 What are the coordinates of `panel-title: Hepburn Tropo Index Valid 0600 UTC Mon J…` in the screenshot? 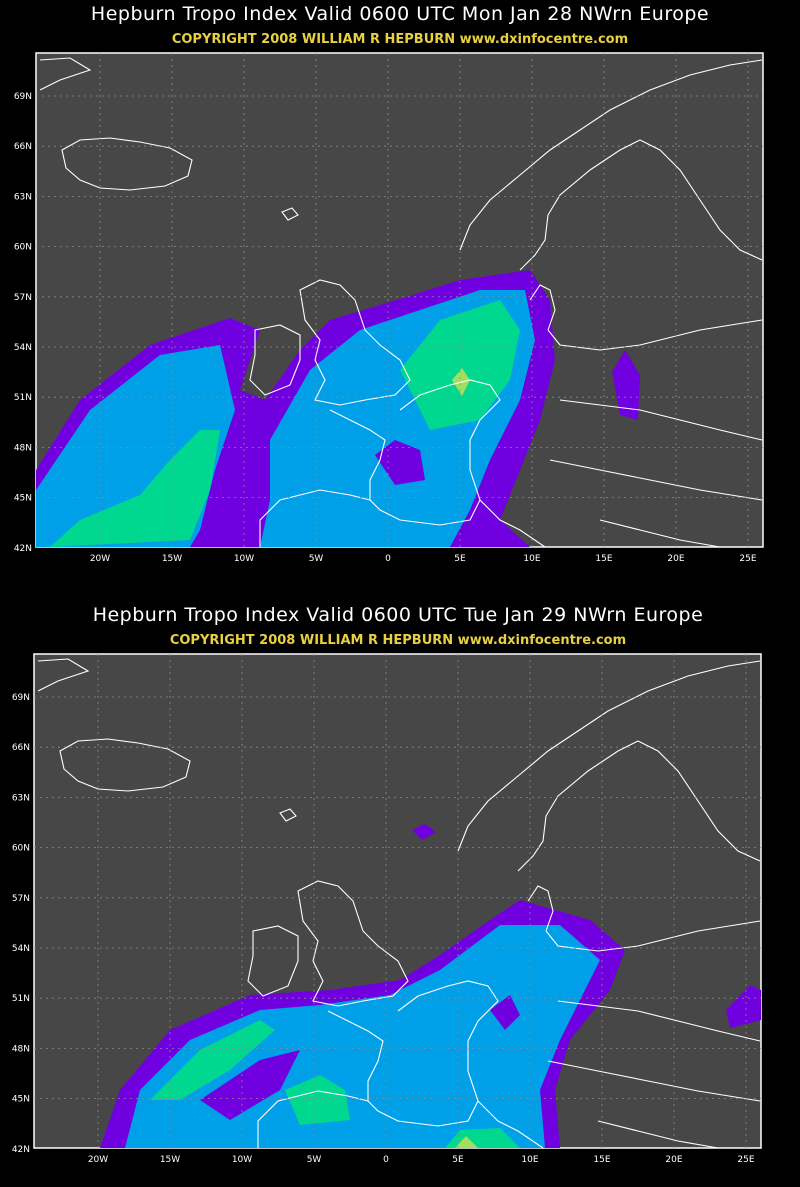 It's located at (400, 14).